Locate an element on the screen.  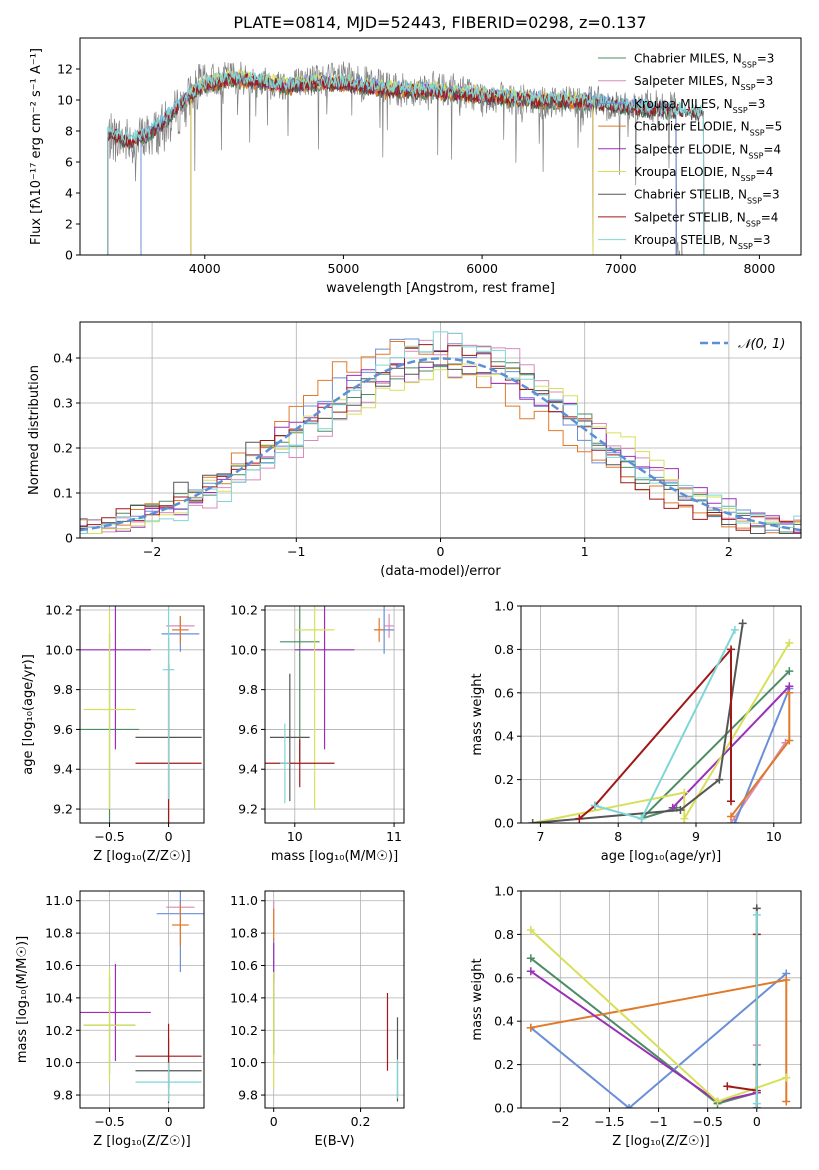
y-tick-label: 10 is located at coordinates (65, 100).